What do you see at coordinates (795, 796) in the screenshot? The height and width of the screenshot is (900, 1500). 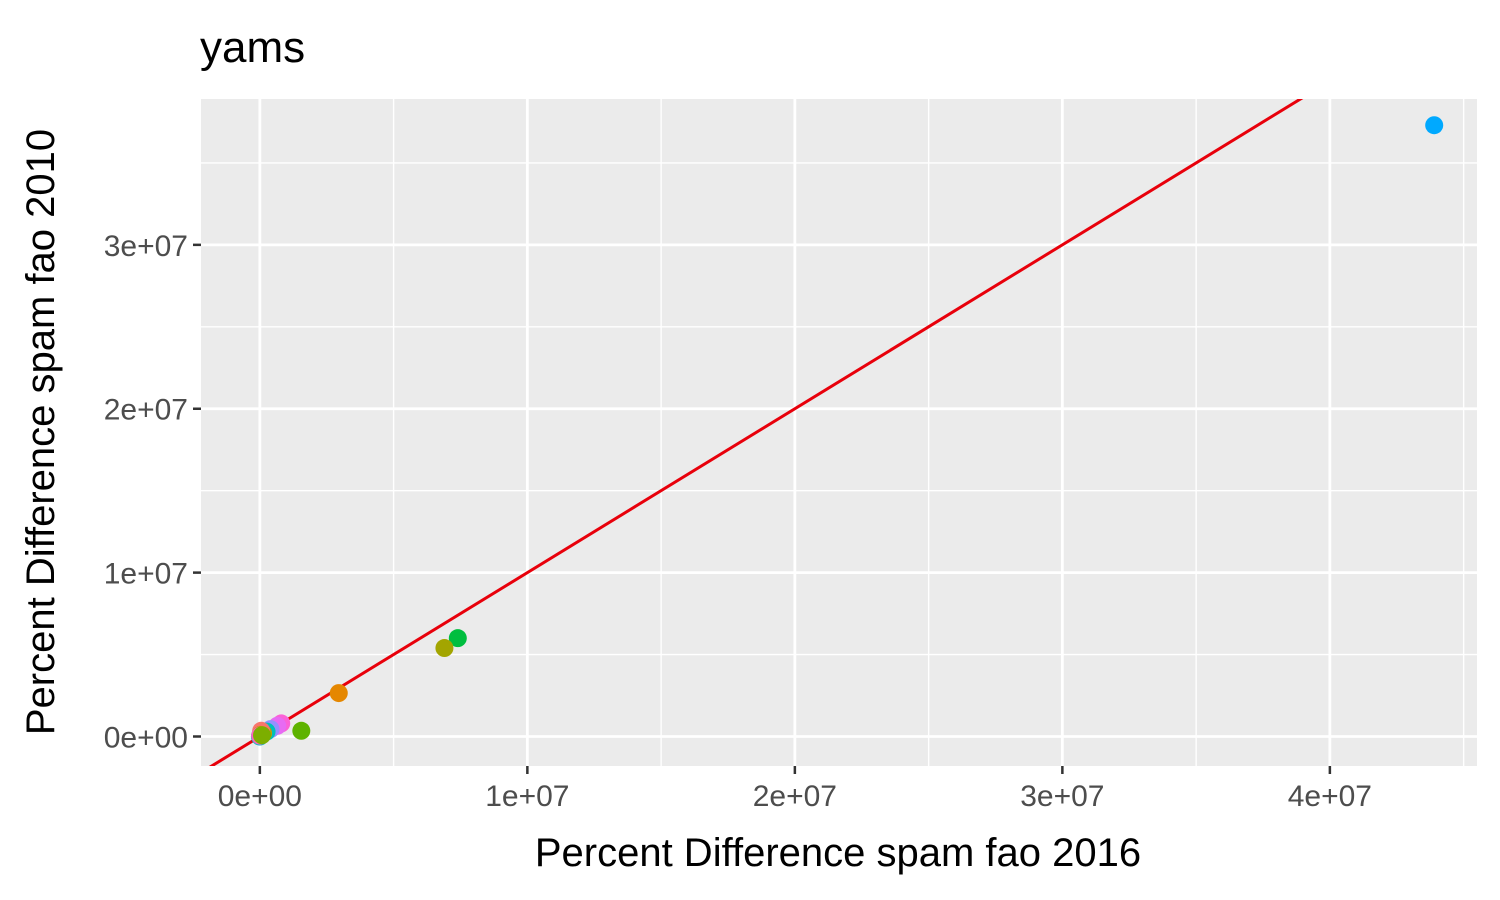 I see `x-tick-label: 2e+07` at bounding box center [795, 796].